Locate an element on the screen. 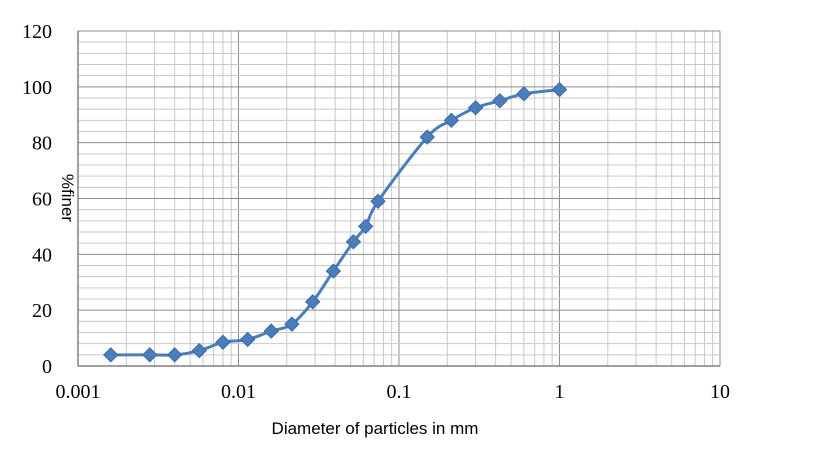  y-tick-label: 60 is located at coordinates (42, 200).